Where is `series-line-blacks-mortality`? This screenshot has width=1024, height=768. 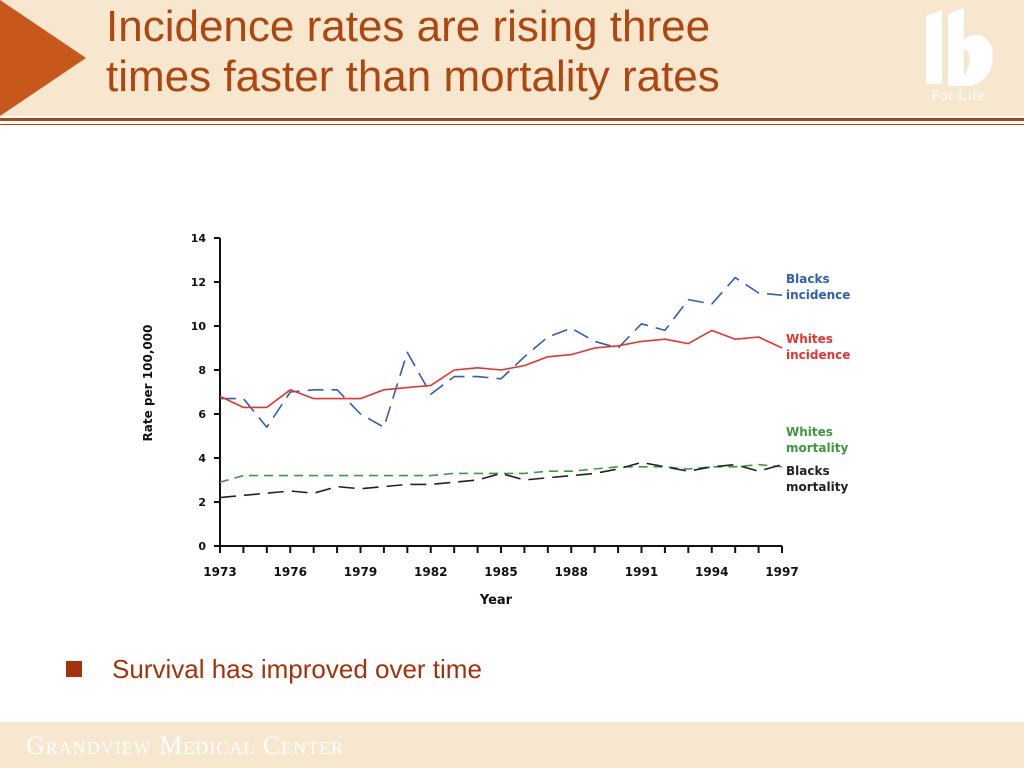
series-line-blacks-mortality is located at coordinates (501, 480).